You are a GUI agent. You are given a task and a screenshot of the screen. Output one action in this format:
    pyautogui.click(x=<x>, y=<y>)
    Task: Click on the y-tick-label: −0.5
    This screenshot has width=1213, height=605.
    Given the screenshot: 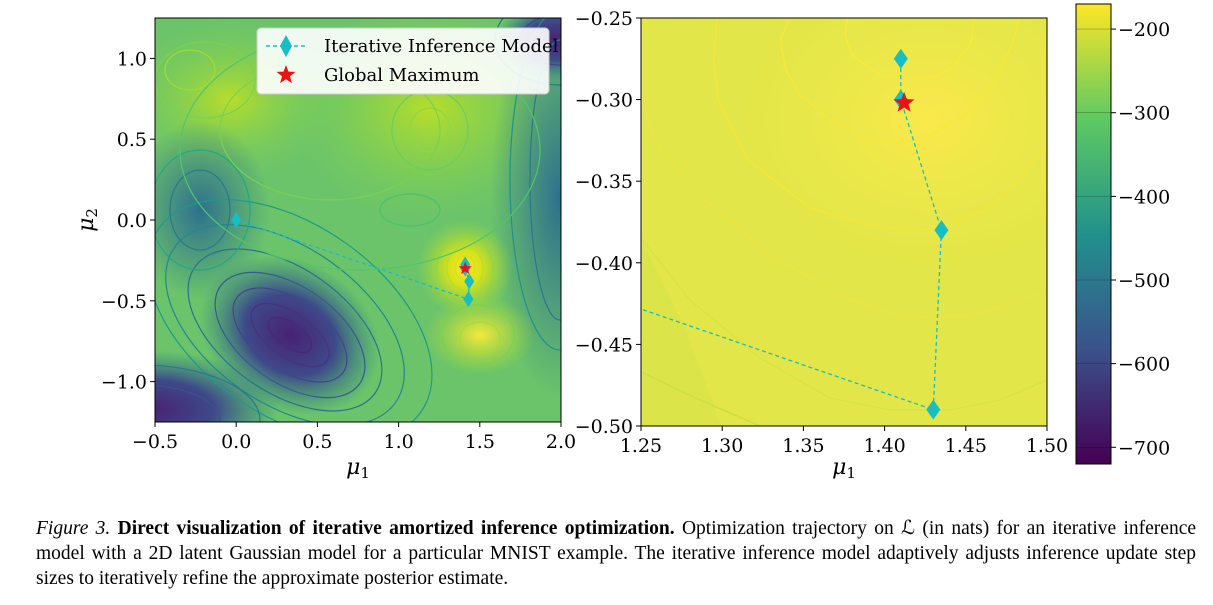 What is the action you would take?
    pyautogui.click(x=124, y=302)
    